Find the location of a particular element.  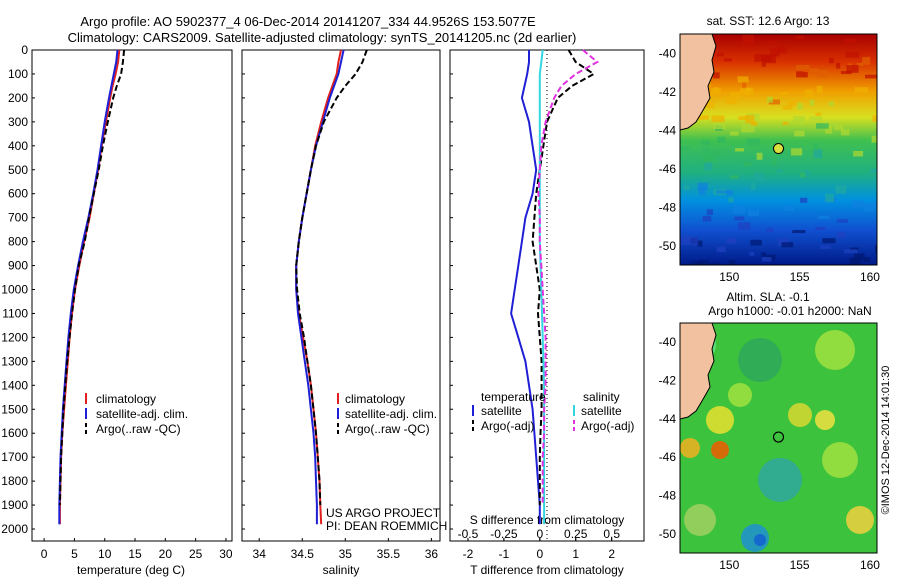

lat-tick-label: -50 is located at coordinates (668, 534).